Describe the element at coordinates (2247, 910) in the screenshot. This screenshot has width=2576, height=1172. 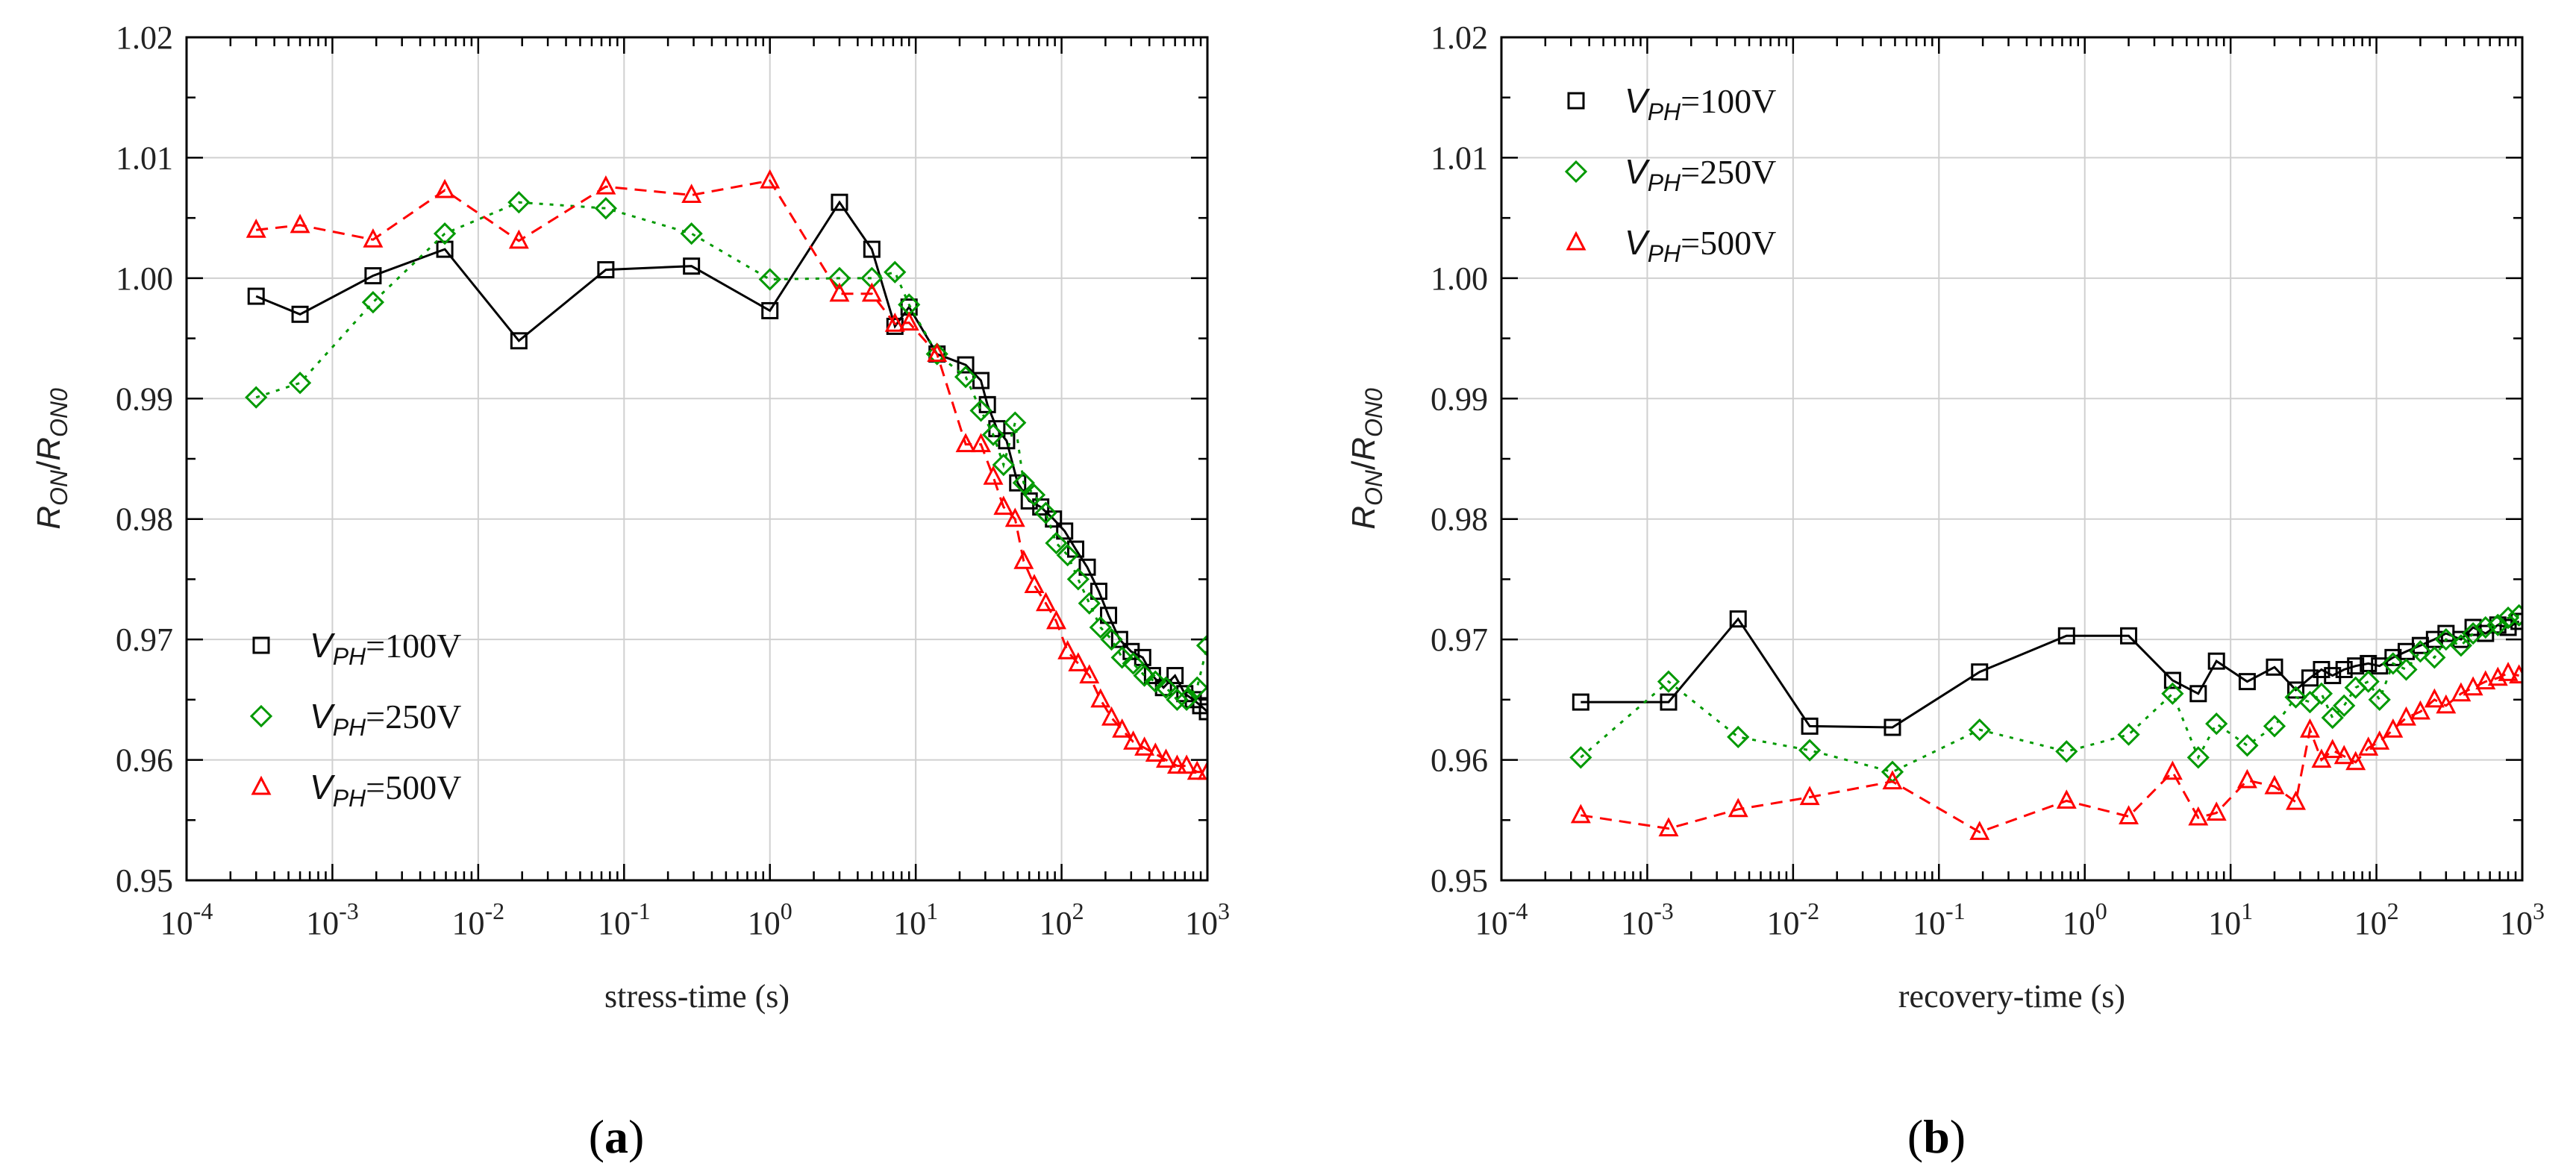
I see `text-part: 1` at that location.